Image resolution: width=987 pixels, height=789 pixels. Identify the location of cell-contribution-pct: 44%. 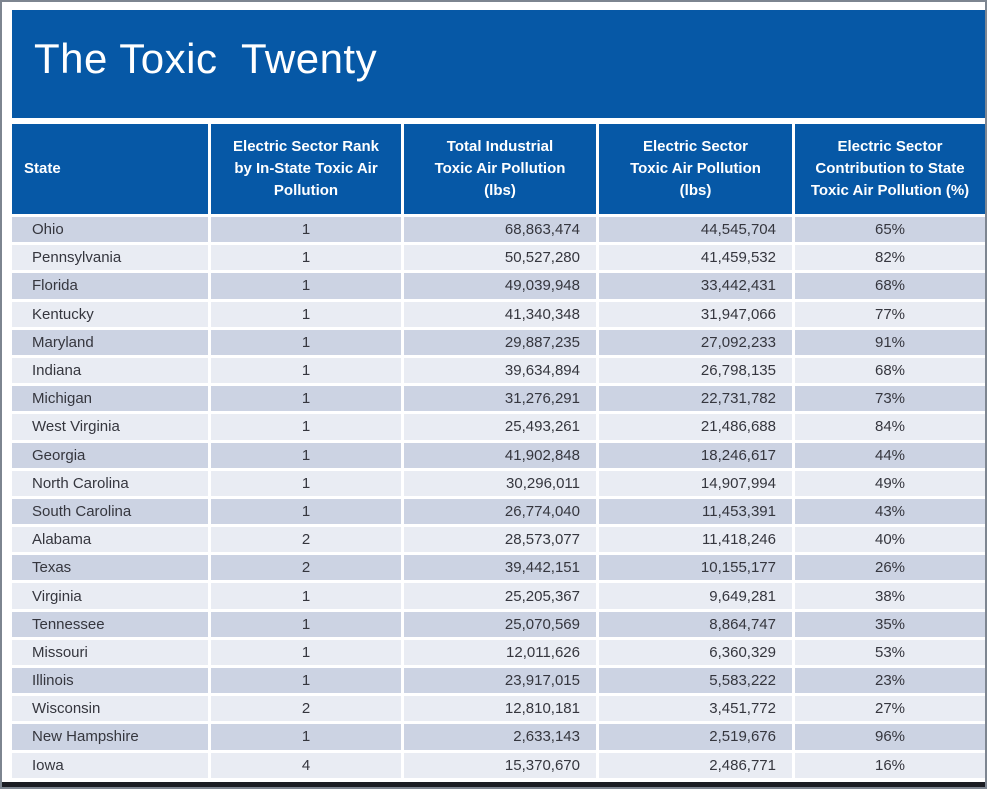
(890, 455).